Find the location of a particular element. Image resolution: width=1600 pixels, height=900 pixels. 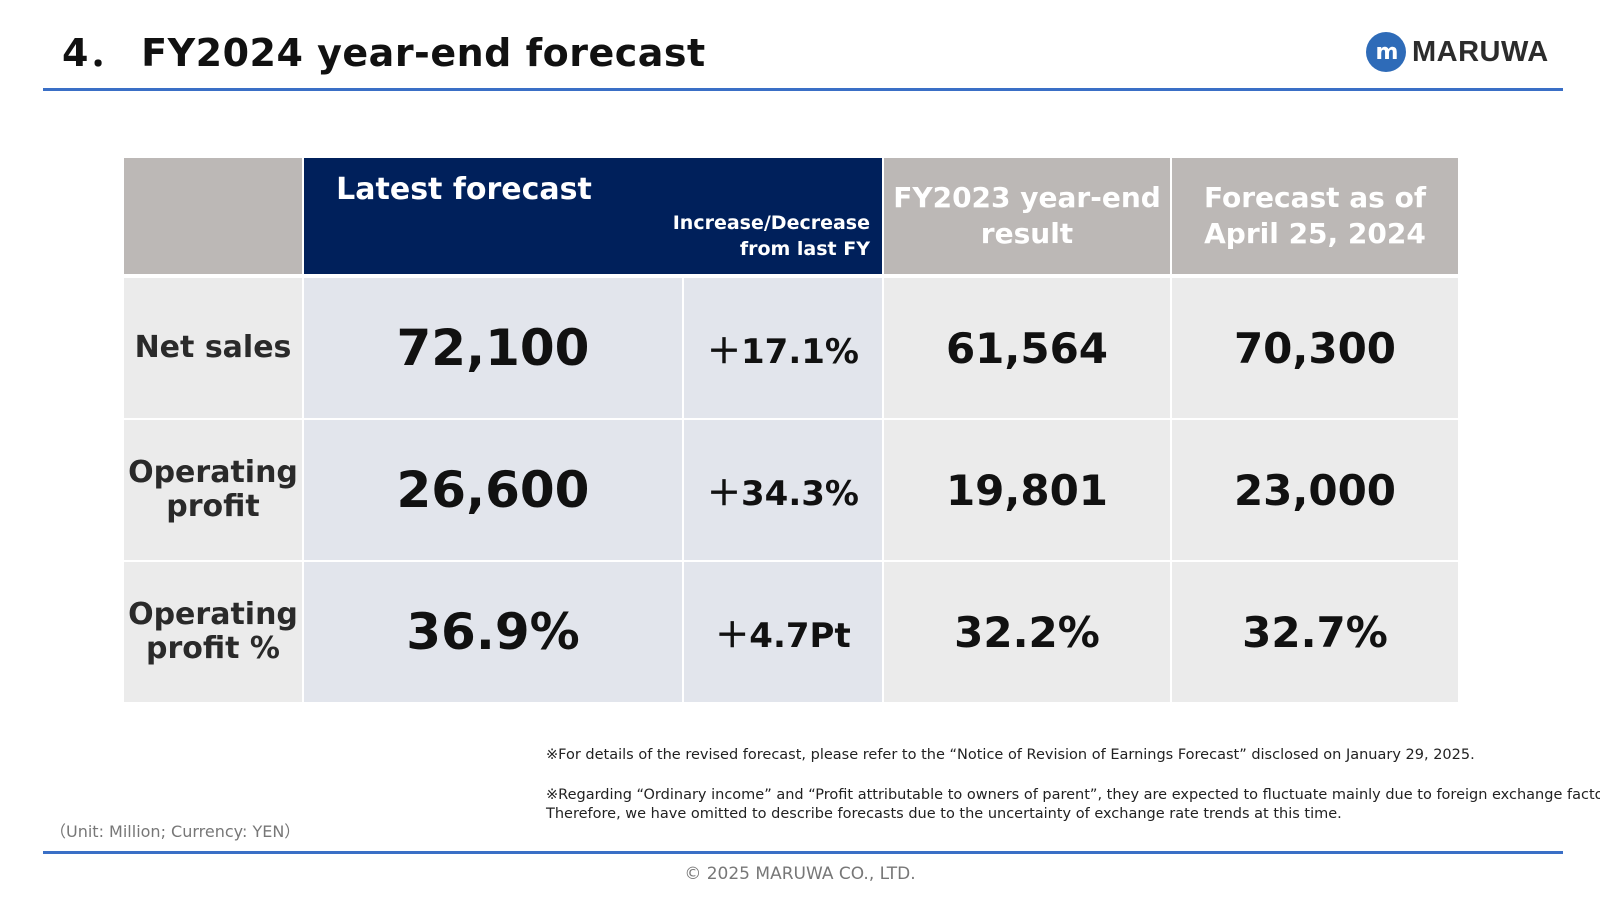

operating-profit-april: 23,000 is located at coordinates (1315, 490).